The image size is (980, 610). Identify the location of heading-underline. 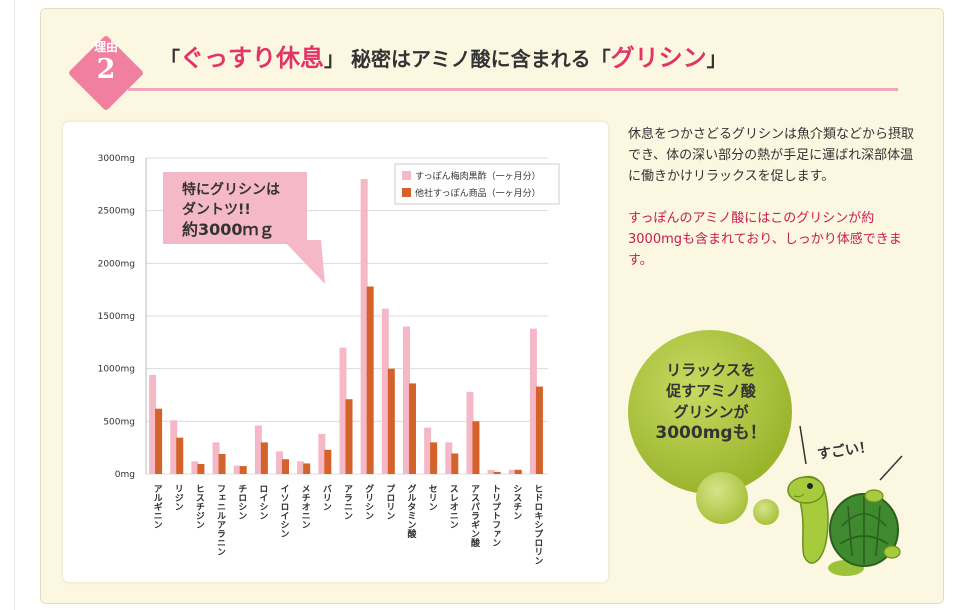
(513, 89).